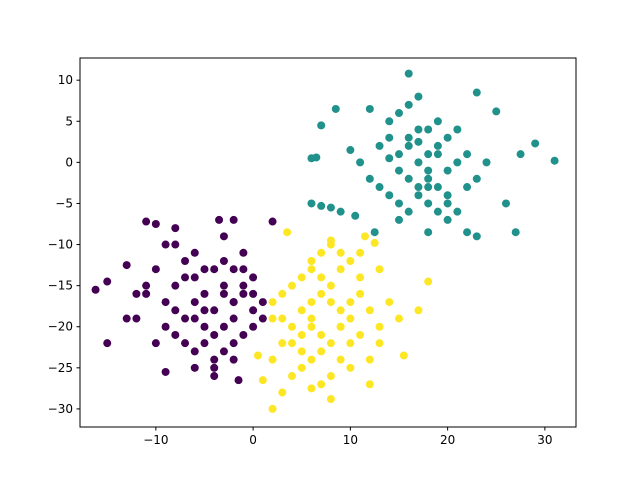 Image resolution: width=640 pixels, height=480 pixels. Describe the element at coordinates (60, 368) in the screenshot. I see `y-tick-label: −25` at that location.